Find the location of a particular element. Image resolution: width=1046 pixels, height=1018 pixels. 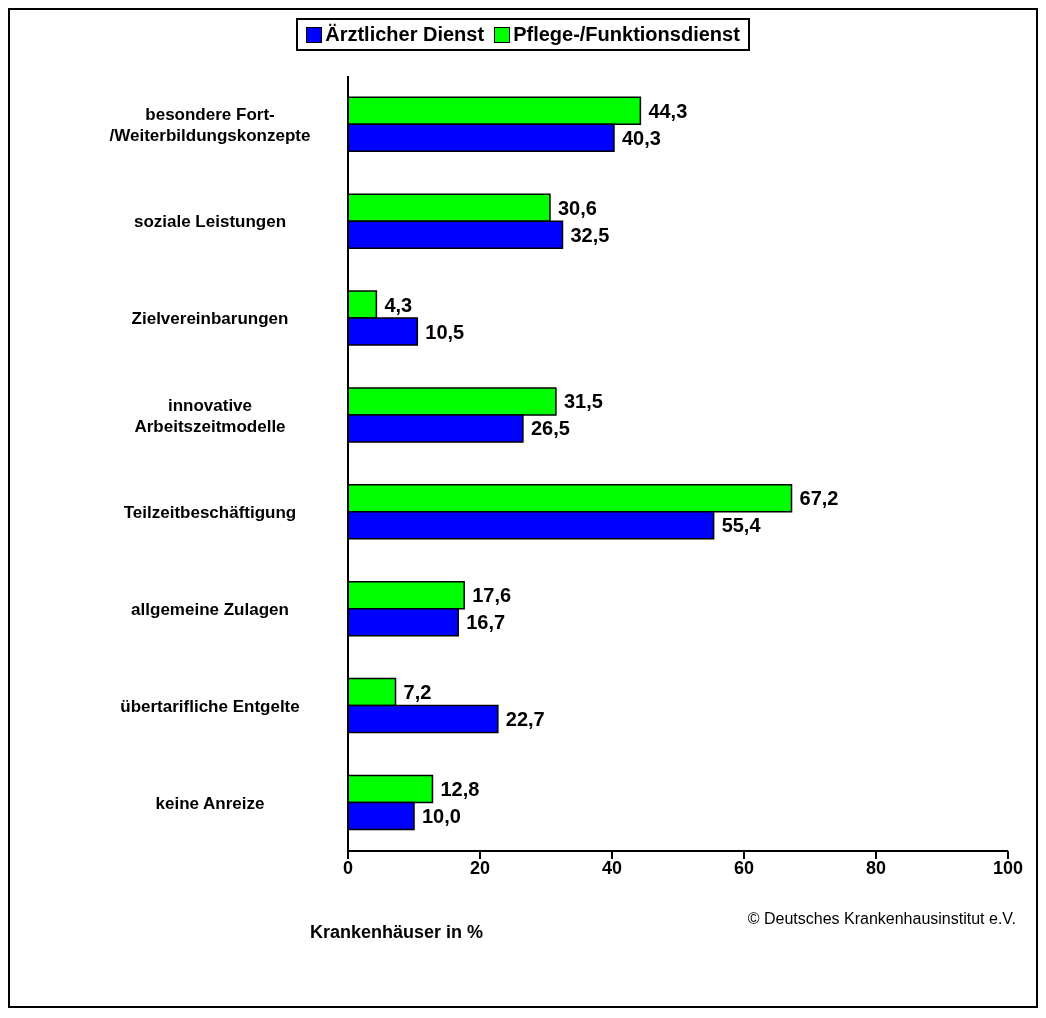

data-label: 10,0 is located at coordinates (441, 815).